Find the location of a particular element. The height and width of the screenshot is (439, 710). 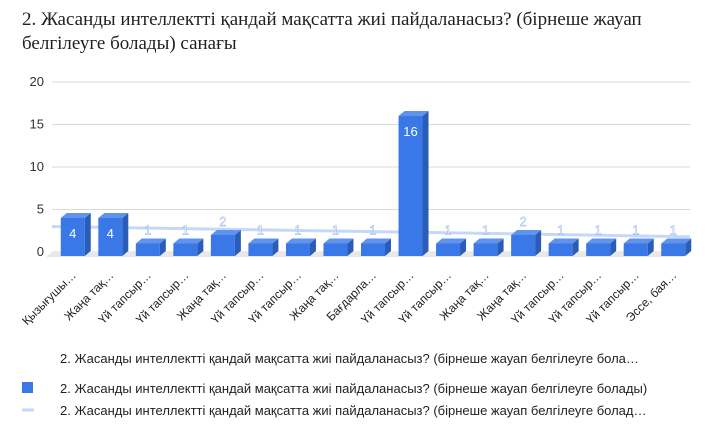

trendline-layer is located at coordinates (371, 232).